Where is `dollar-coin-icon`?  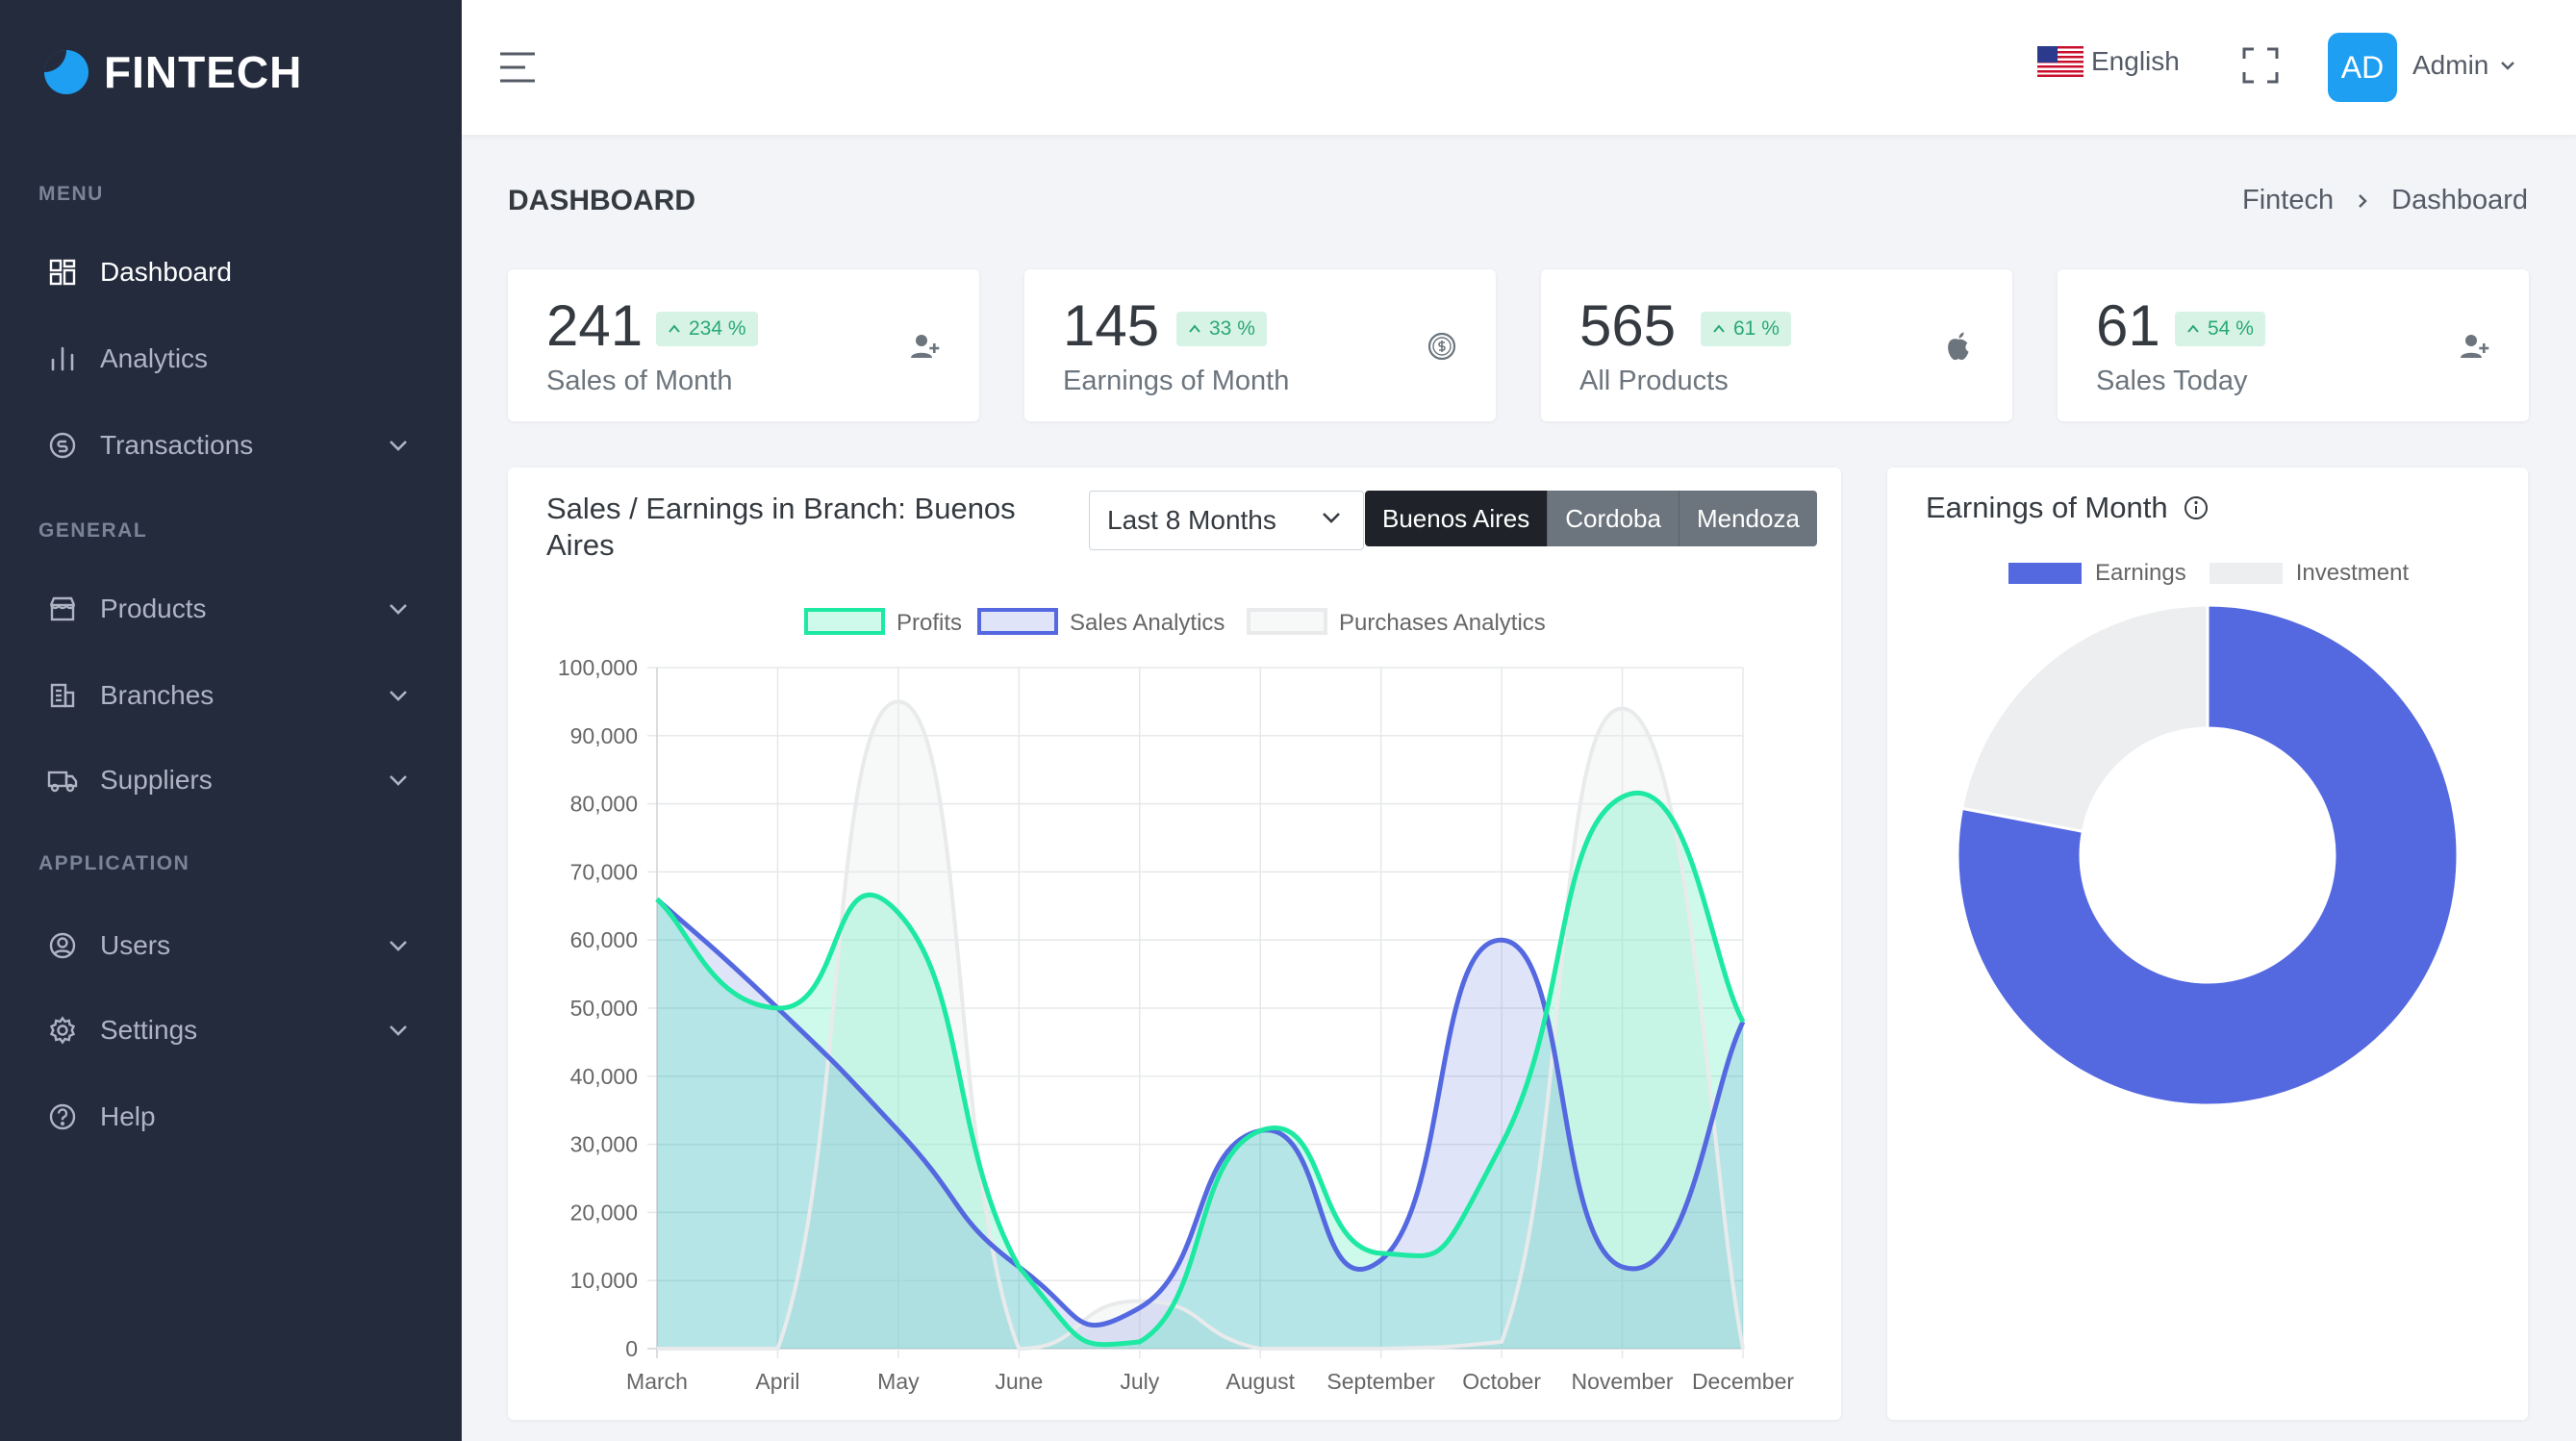
dollar-coin-icon is located at coordinates (1442, 346).